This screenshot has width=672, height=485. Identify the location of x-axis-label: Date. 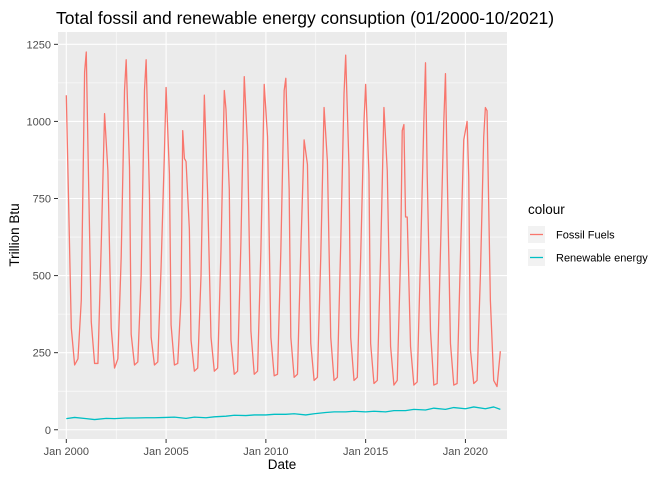
(282, 464).